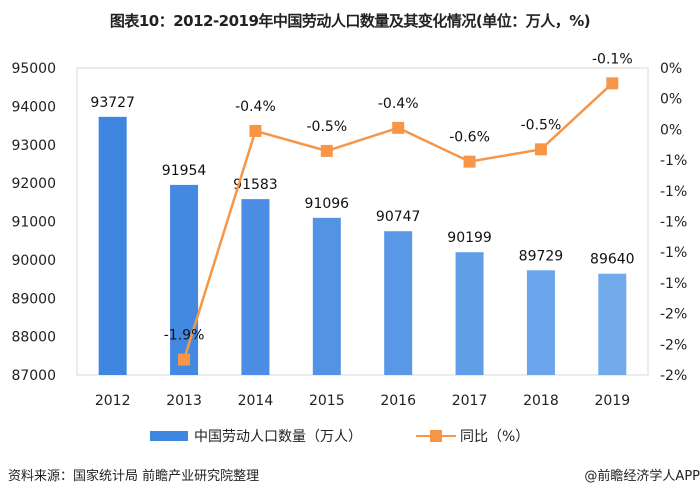 This screenshot has width=700, height=497. I want to click on x-axis-tick: 2015, so click(327, 401).